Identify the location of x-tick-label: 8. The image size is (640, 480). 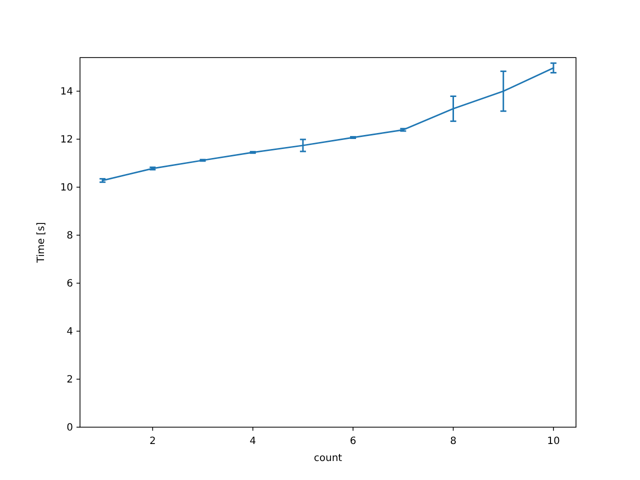
(453, 442).